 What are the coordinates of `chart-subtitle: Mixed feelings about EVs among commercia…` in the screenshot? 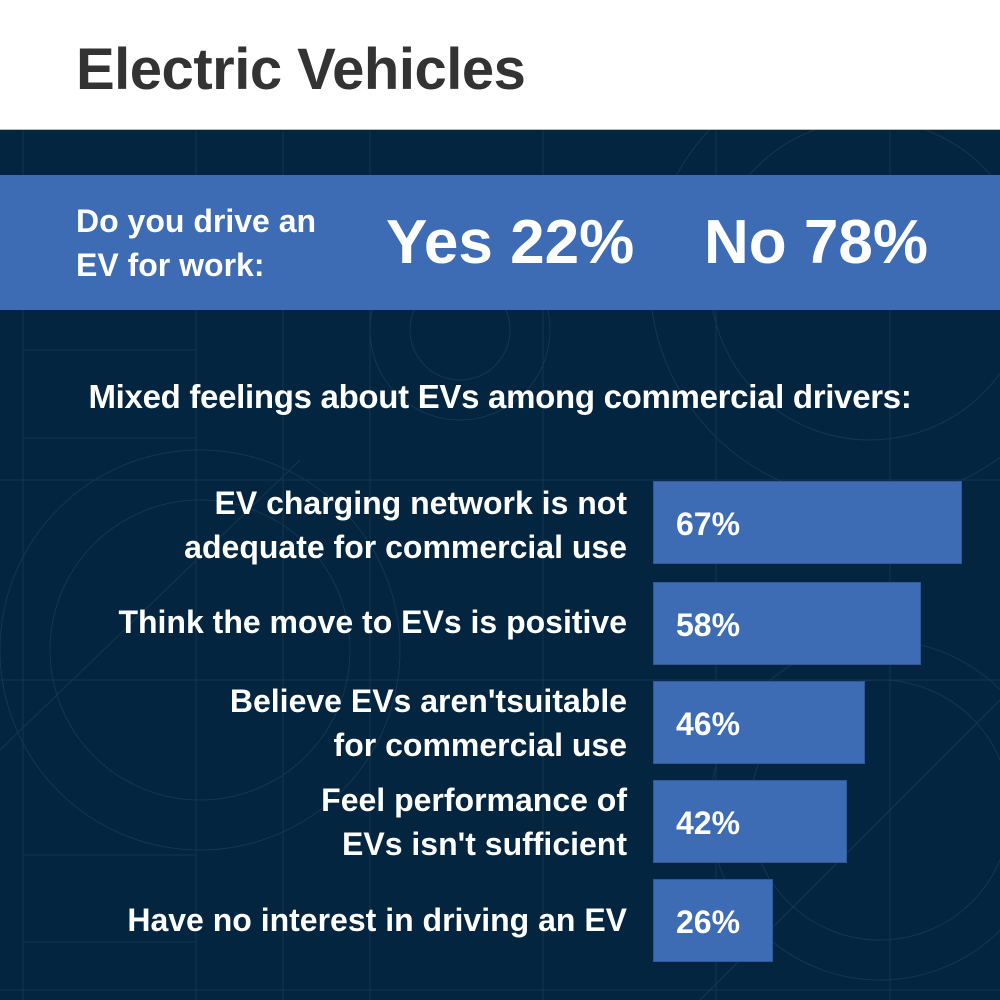 It's located at (500, 396).